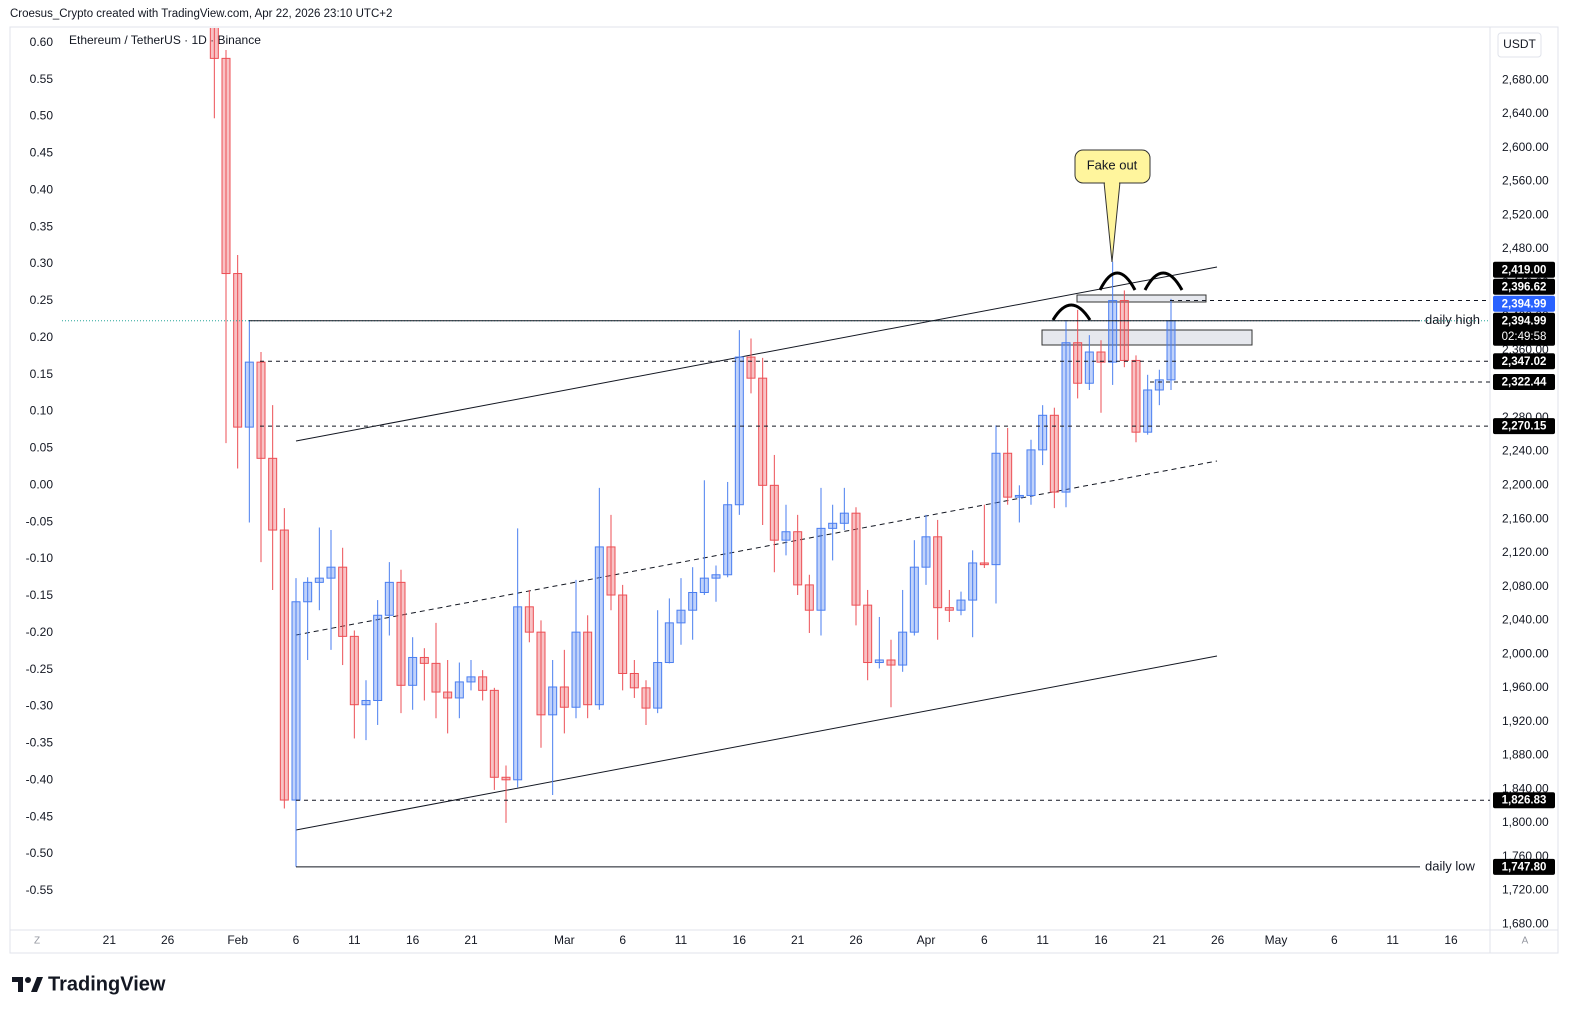 This screenshot has width=1585, height=1025. I want to click on price-tag-label: 2,322.44, so click(1524, 383).